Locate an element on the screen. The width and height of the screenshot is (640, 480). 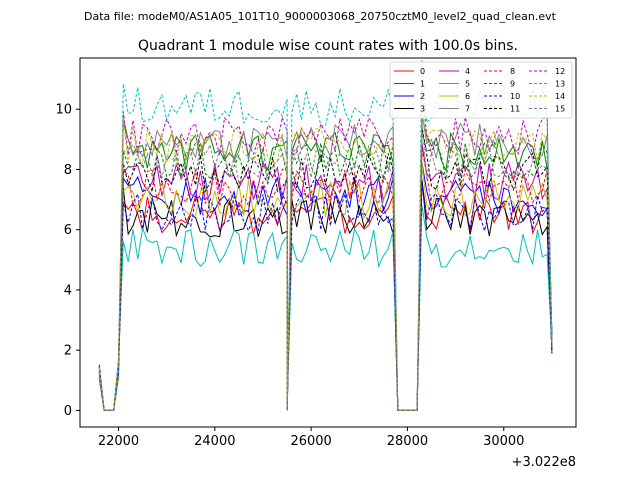
legend-frame is located at coordinates (481, 90).